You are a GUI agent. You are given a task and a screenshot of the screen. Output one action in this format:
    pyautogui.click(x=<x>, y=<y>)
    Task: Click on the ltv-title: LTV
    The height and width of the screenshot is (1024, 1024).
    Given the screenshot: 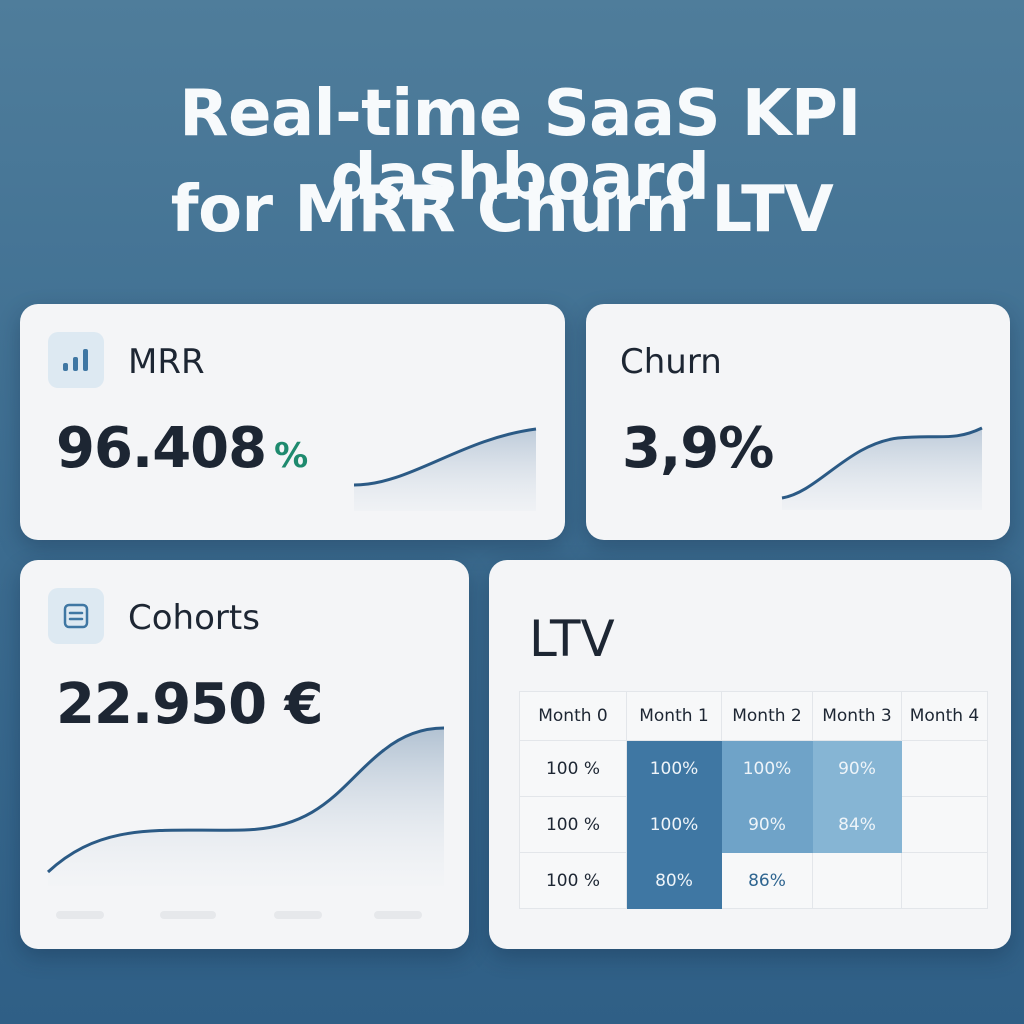 What is the action you would take?
    pyautogui.click(x=572, y=639)
    